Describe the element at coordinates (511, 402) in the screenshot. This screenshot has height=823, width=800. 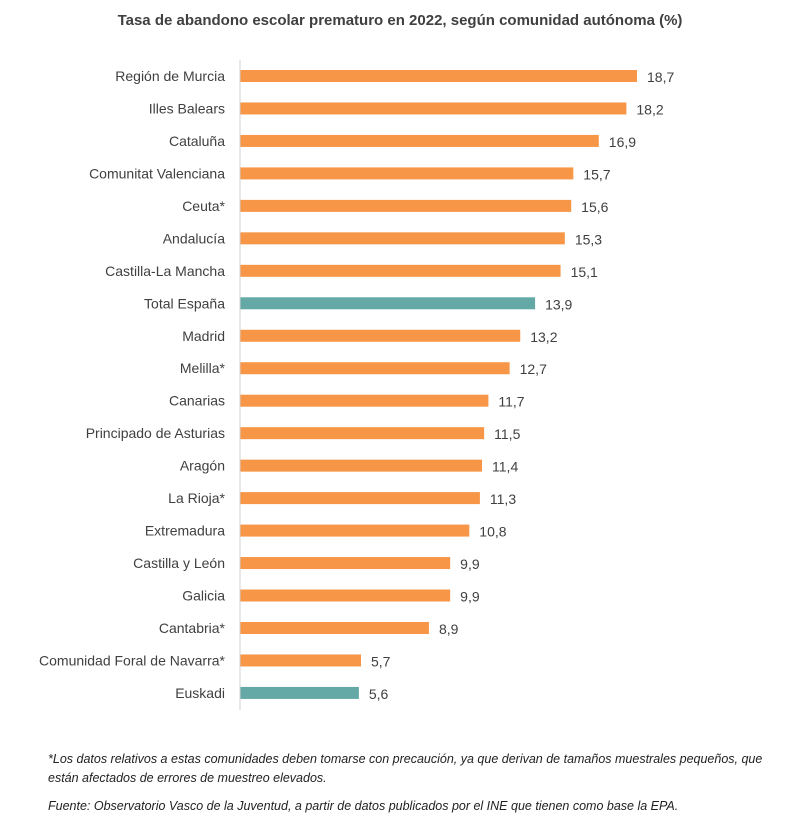
I see `data-label: 11,7` at that location.